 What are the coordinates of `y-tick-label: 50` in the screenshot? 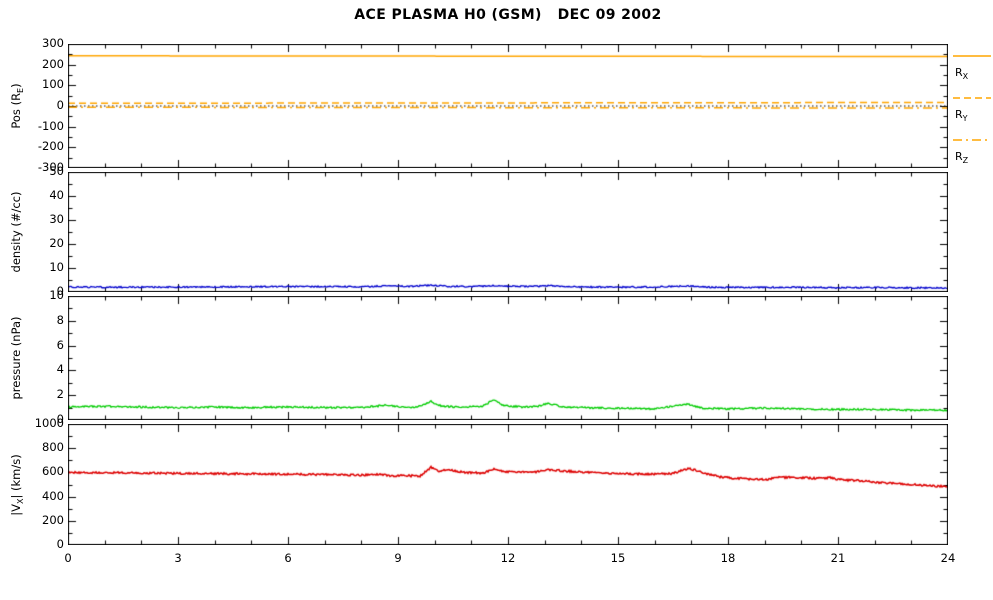 It's located at (56, 171).